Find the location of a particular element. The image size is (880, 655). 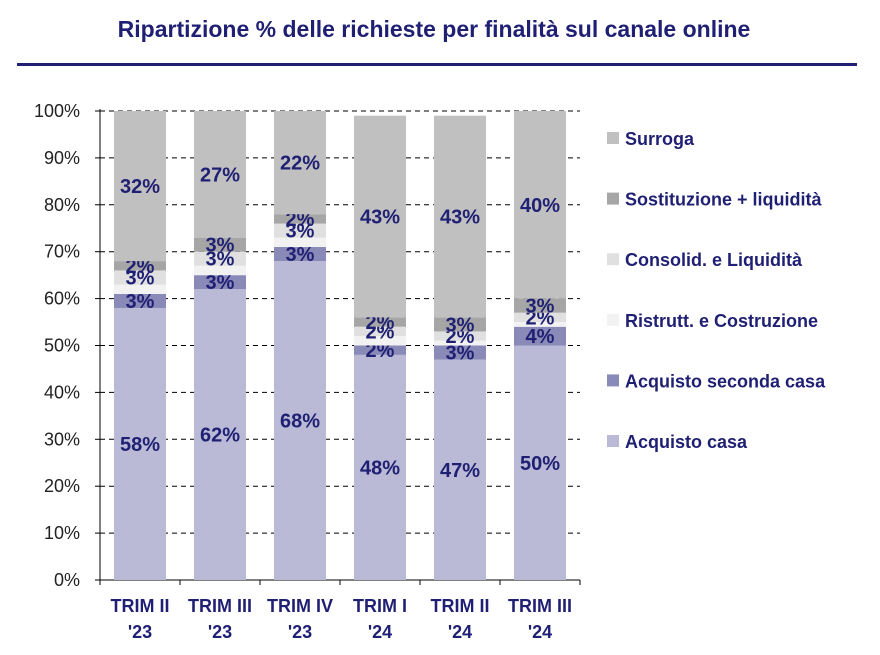

legend-label: Acquisto seconda casa is located at coordinates (725, 381).